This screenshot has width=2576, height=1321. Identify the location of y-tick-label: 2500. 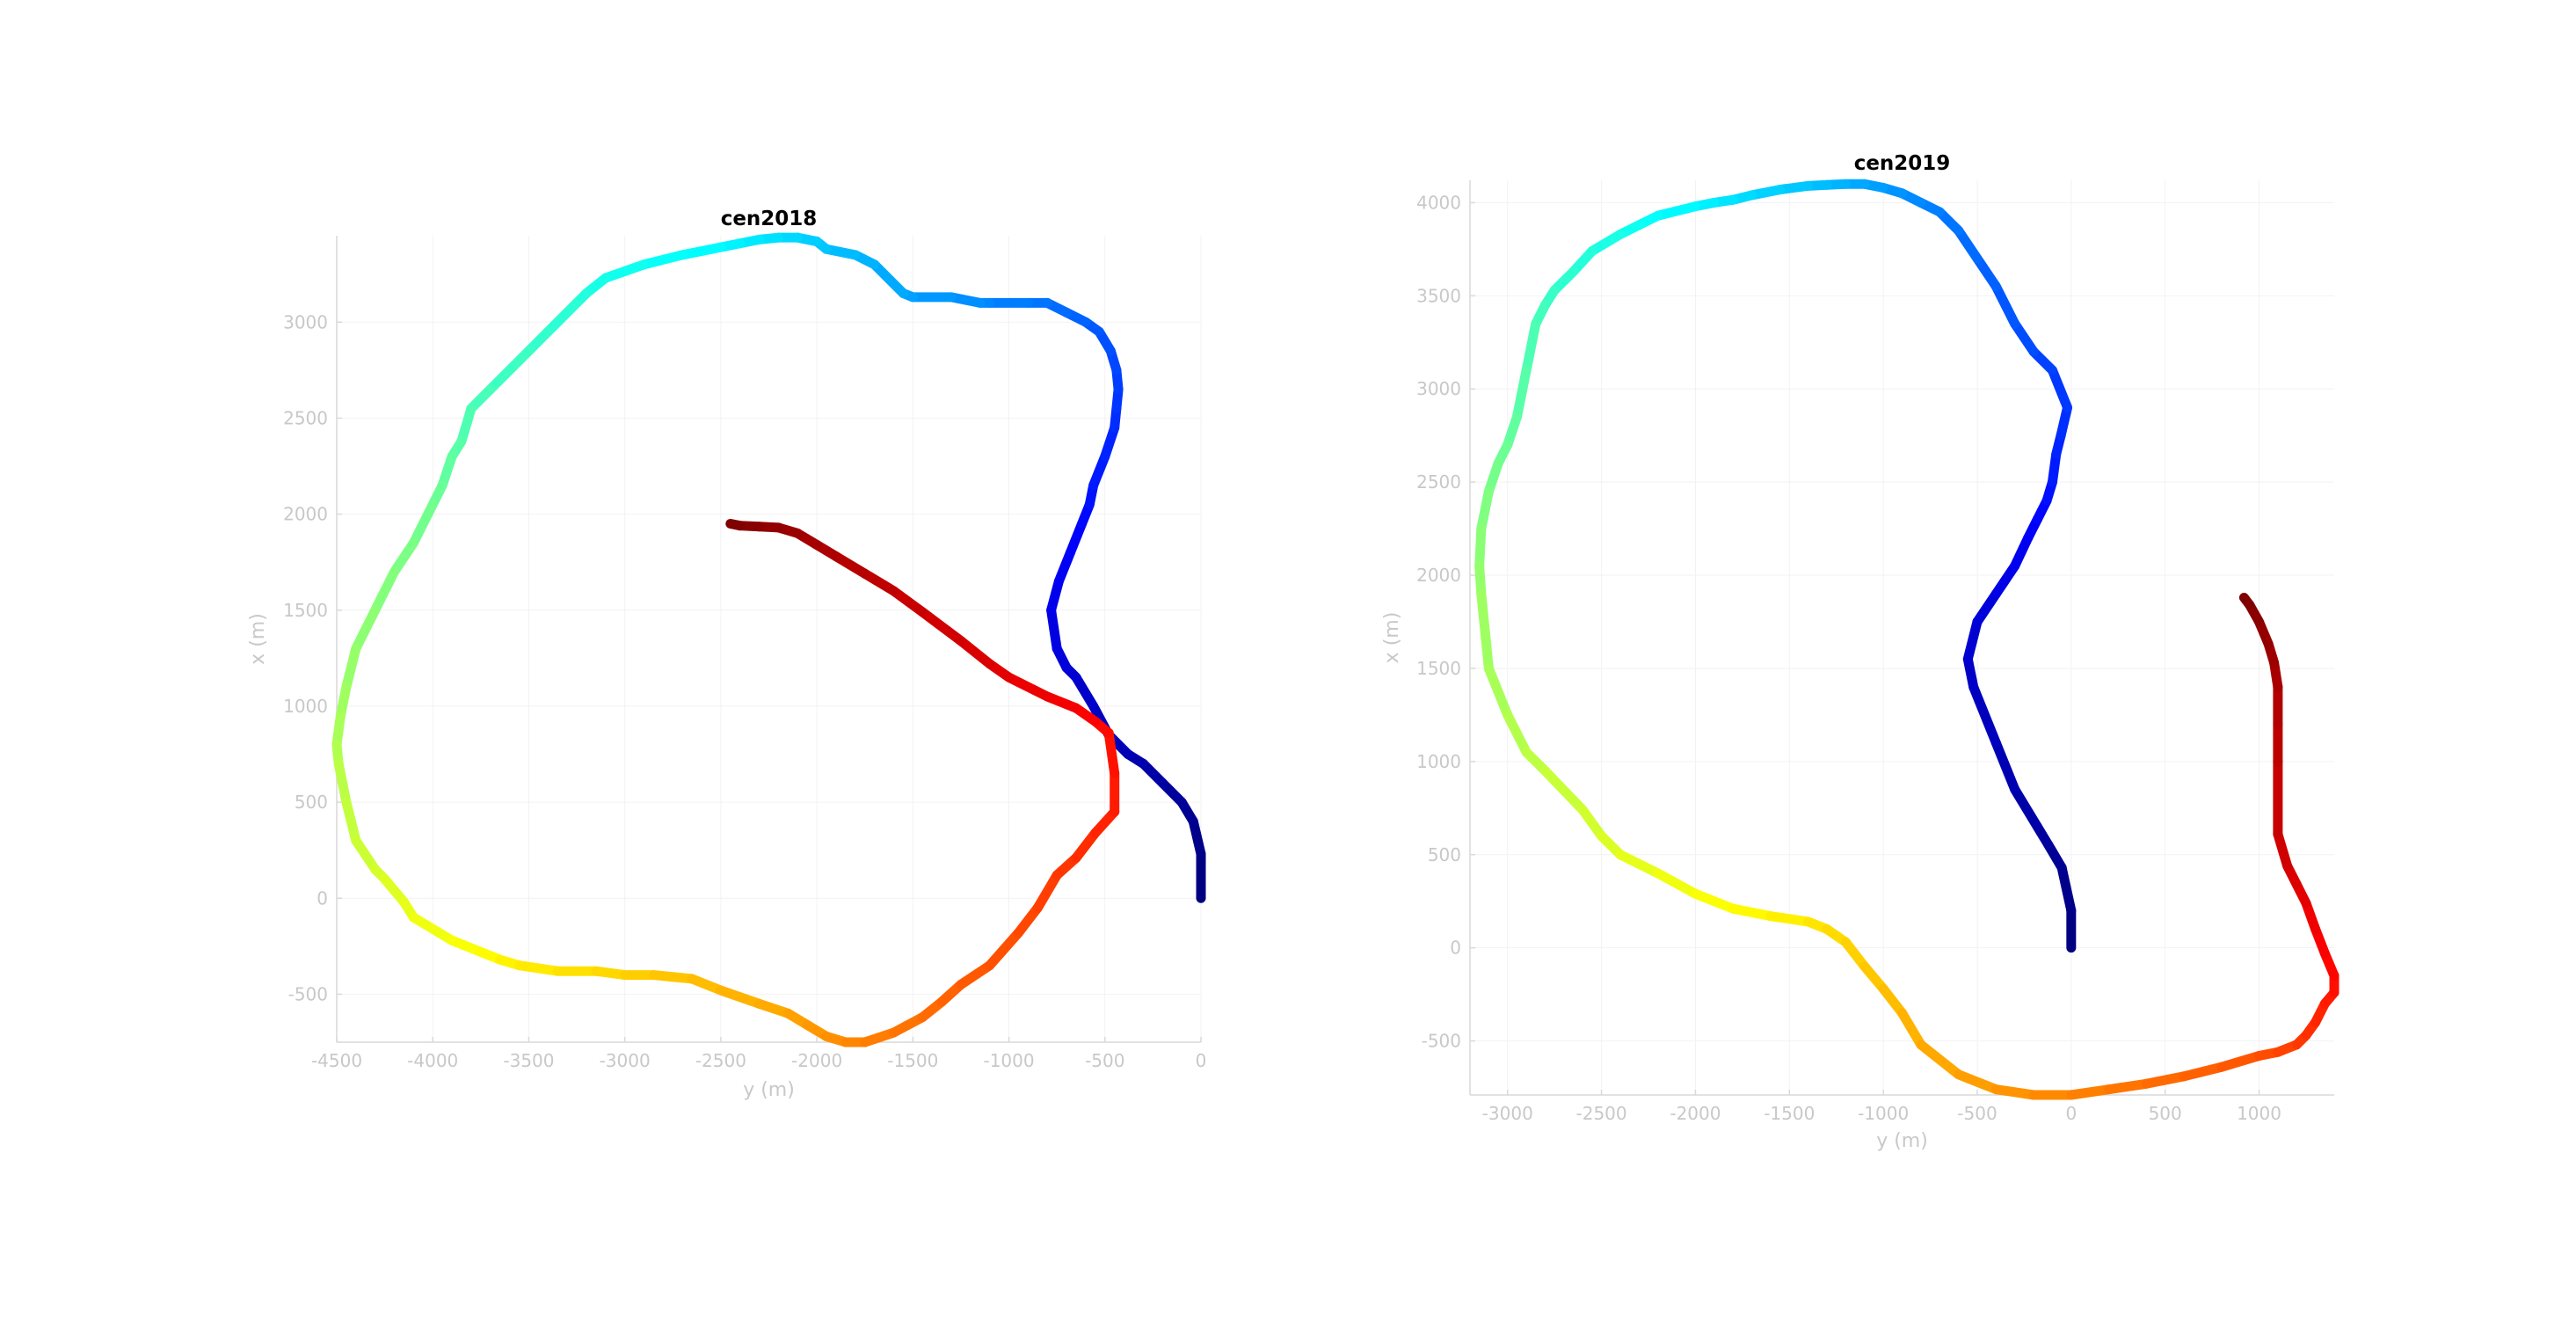
(305, 417).